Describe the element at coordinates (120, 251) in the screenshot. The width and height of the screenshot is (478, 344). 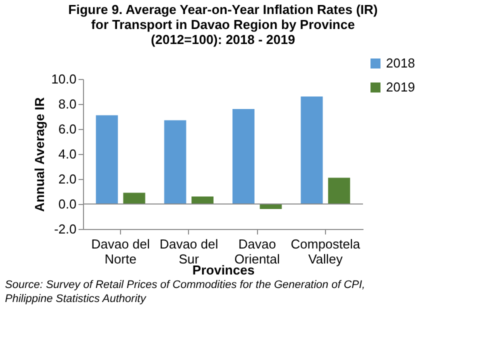
I see `x-tick-label: Davao del Norte` at that location.